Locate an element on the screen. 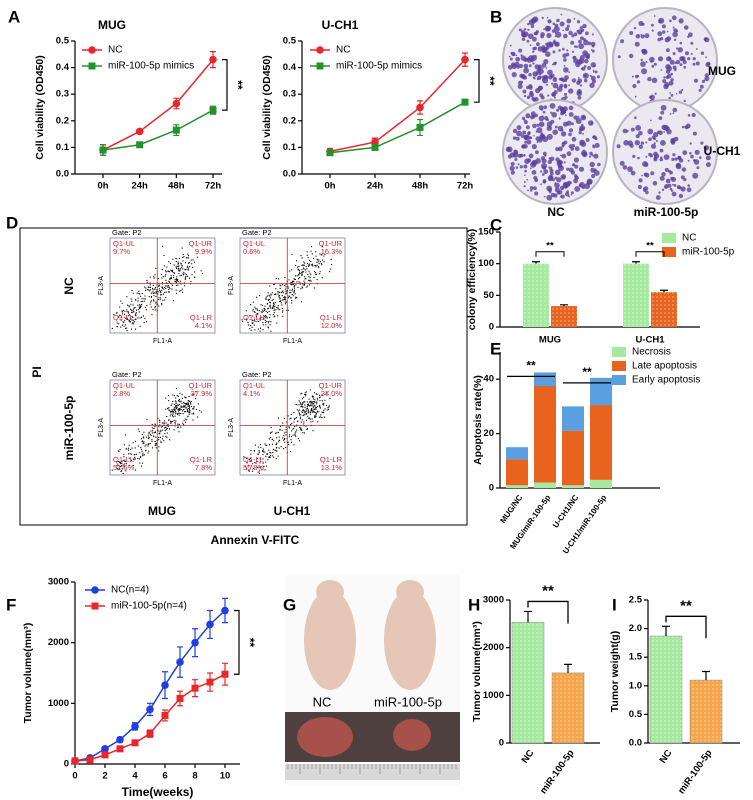  y-tick-label: 0 is located at coordinates (66, 764).